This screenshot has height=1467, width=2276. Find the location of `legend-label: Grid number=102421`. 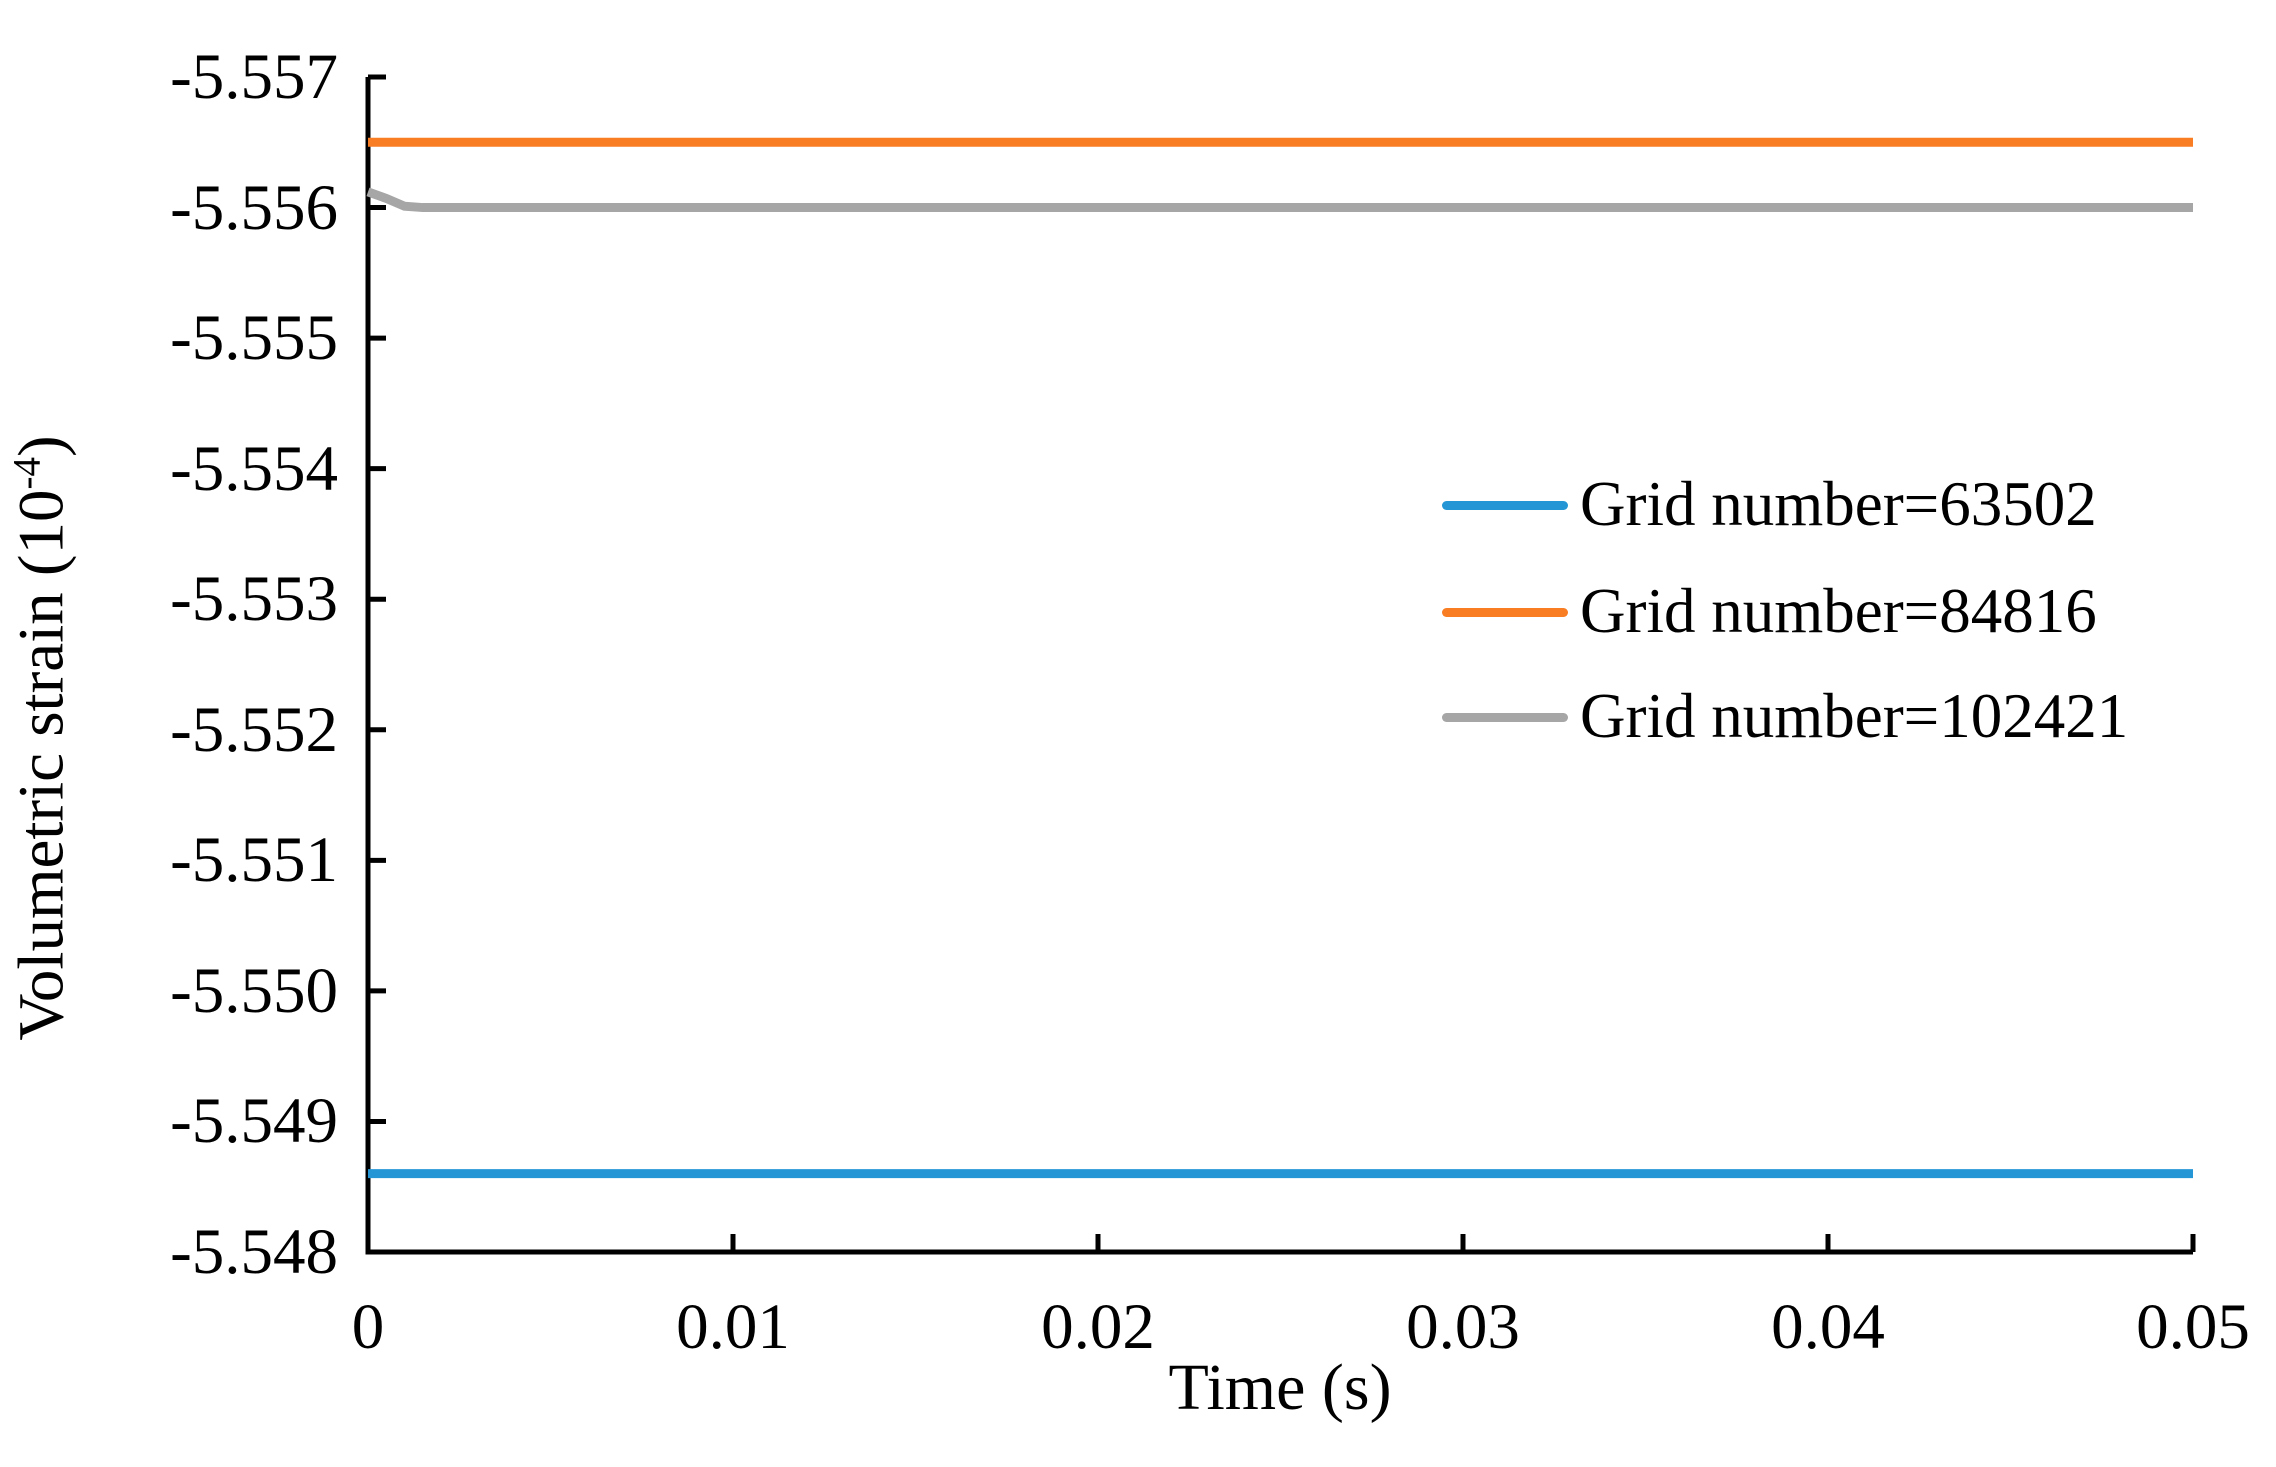

legend-label: Grid number=102421 is located at coordinates (1854, 716).